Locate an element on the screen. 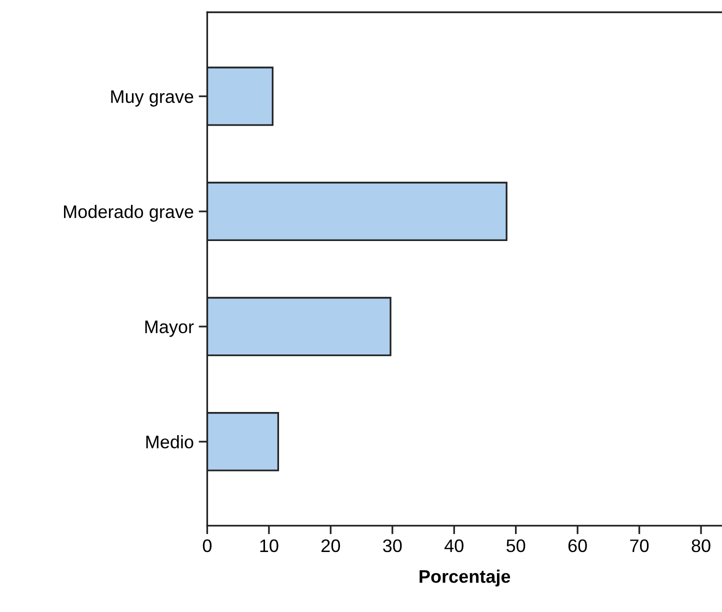 This screenshot has width=722, height=612. y-tick-label: Moderado grave is located at coordinates (129, 213).